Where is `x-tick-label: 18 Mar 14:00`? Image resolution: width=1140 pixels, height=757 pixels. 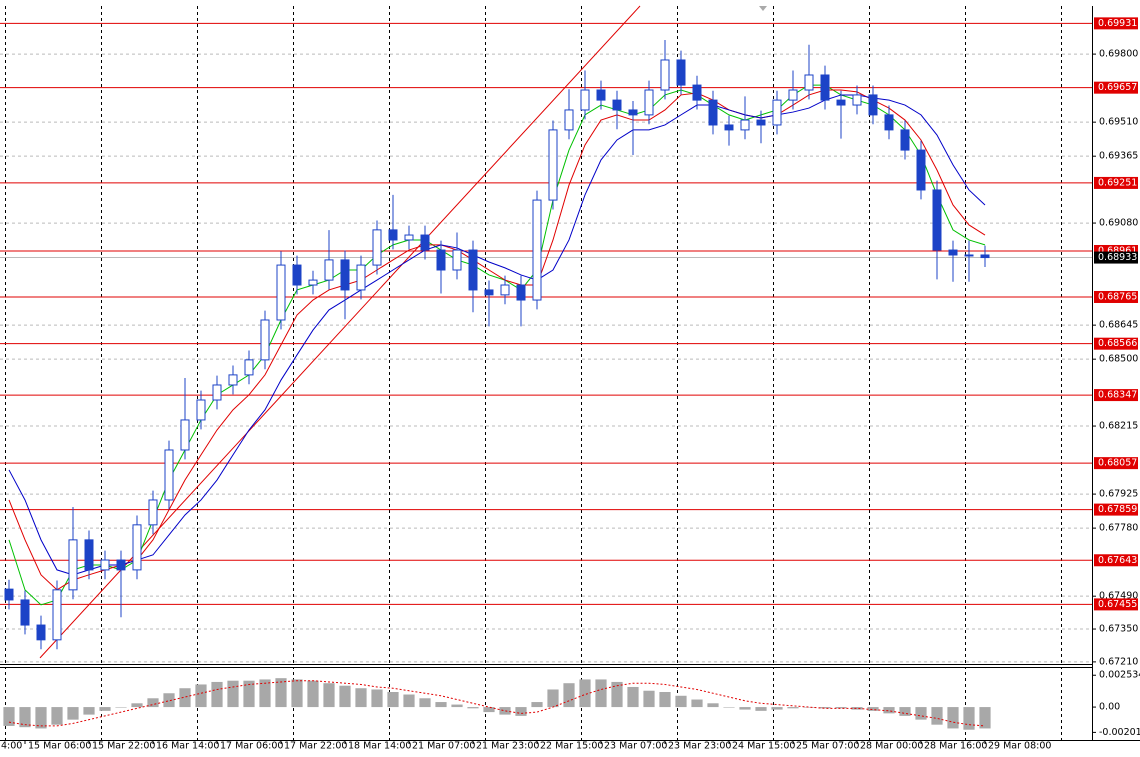
x-tick-label: 18 Mar 14:00 is located at coordinates (379, 746).